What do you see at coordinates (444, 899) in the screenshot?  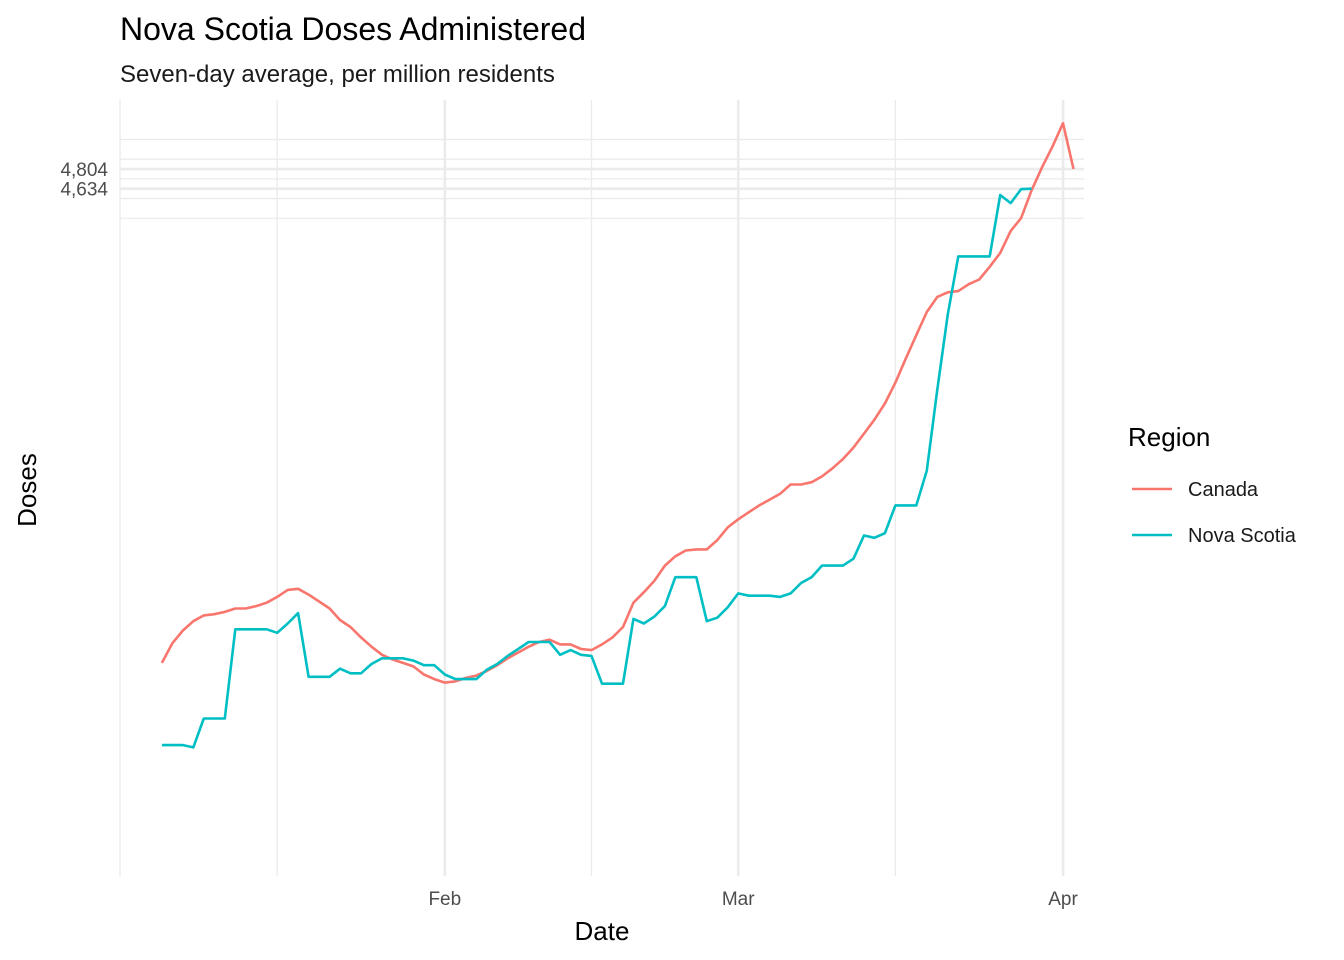 I see `x-tick-label: Feb` at bounding box center [444, 899].